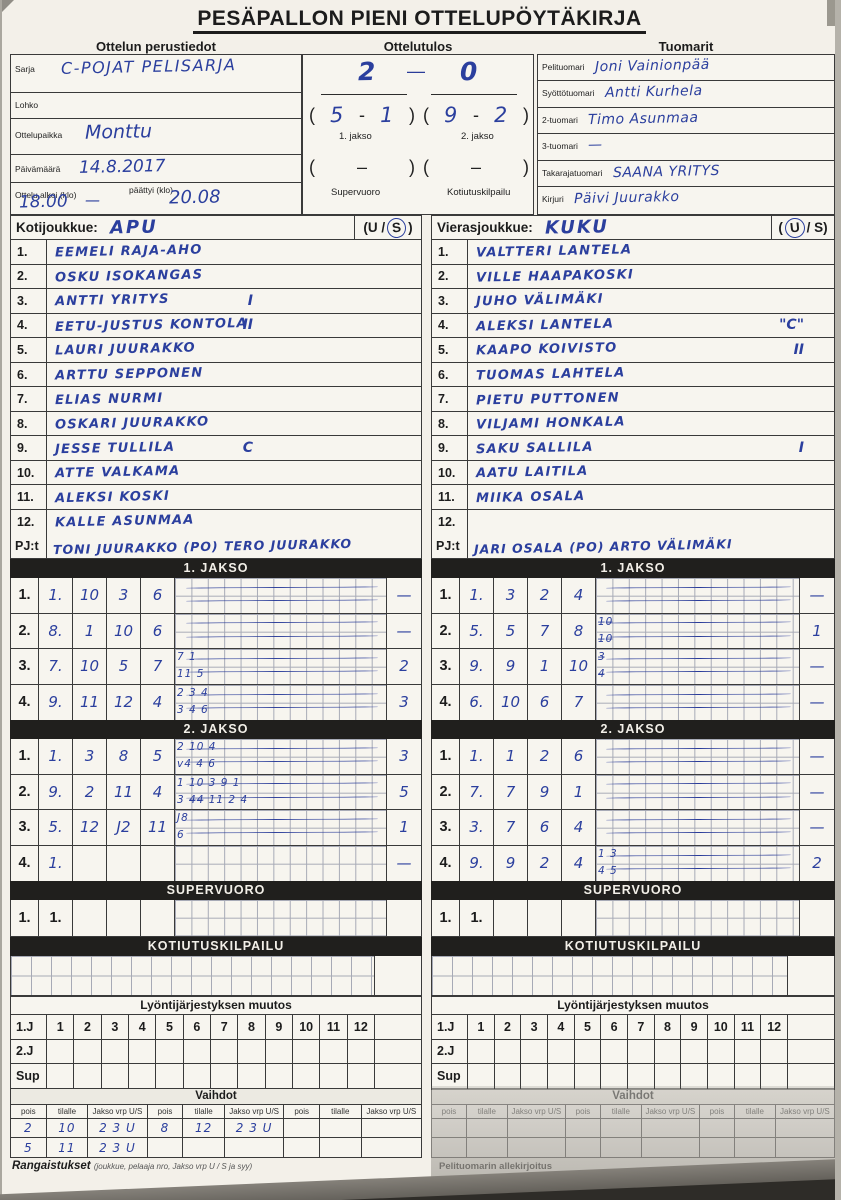 The image size is (841, 1200). What do you see at coordinates (112, 497) in the screenshot?
I see `player-name: ALEKSI KOSKI` at bounding box center [112, 497].